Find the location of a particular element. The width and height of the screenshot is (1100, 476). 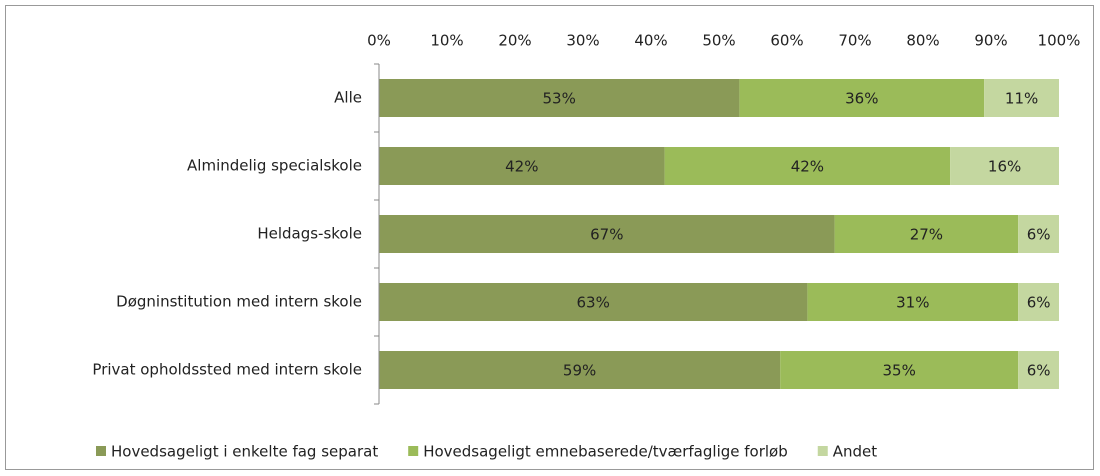

x-tick-label: 50% is located at coordinates (718, 41).